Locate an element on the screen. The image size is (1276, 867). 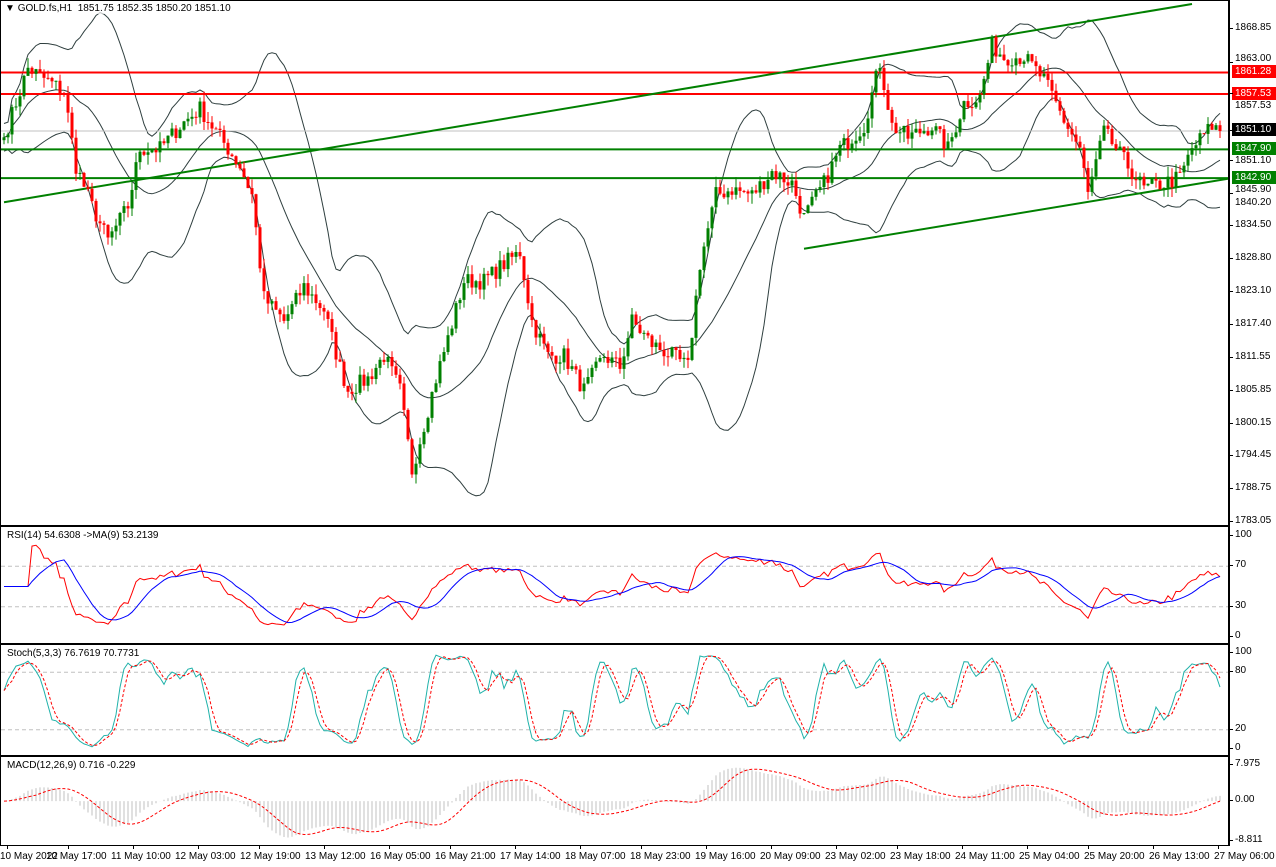
time-label: 13 May 12:00 is located at coordinates (335, 856).